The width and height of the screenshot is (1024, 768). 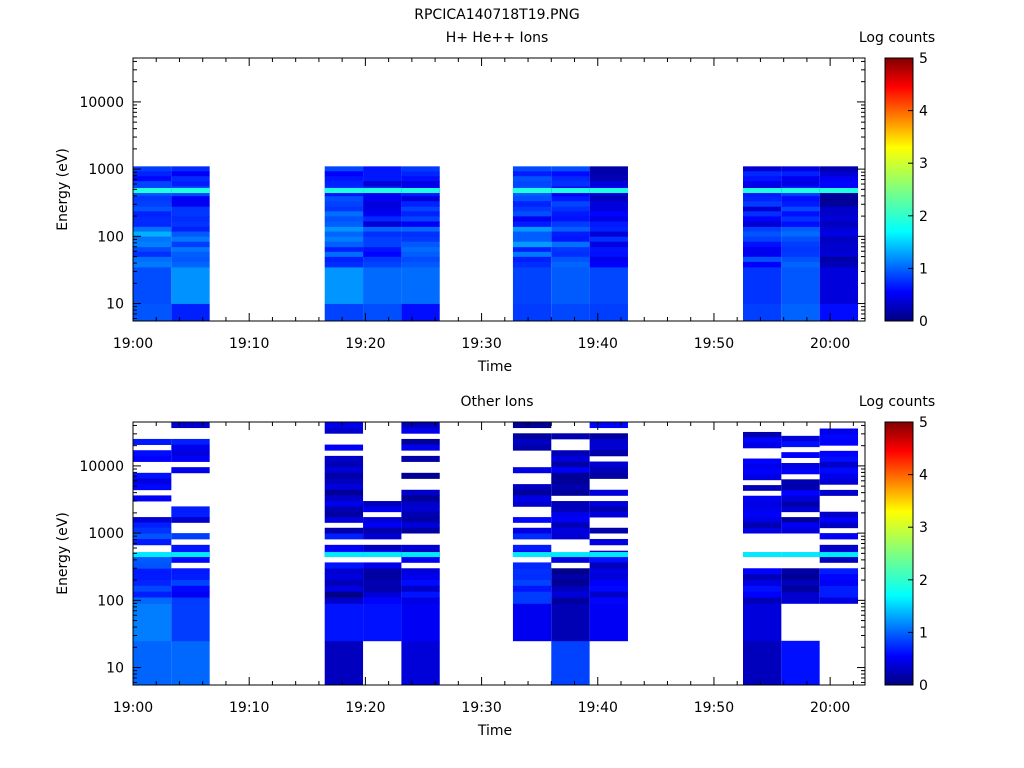 What do you see at coordinates (106, 170) in the screenshot?
I see `y-tick-label: 1000` at bounding box center [106, 170].